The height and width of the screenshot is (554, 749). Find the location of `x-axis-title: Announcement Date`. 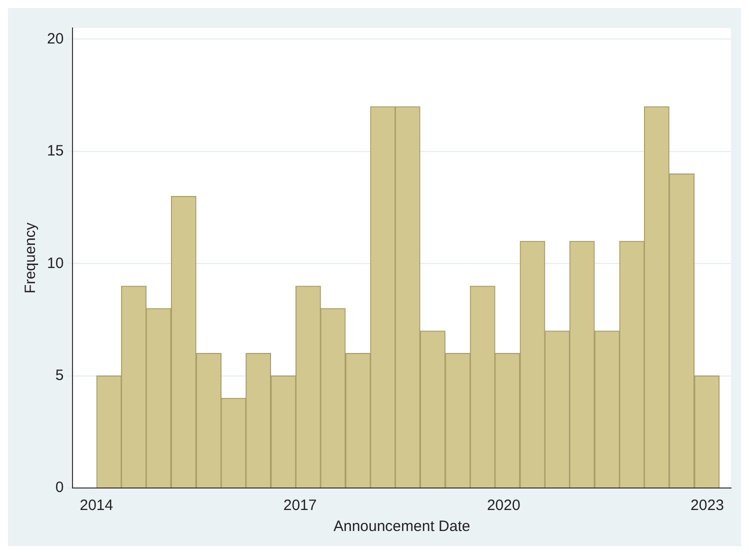

x-axis-title: Announcement Date is located at coordinates (401, 527).